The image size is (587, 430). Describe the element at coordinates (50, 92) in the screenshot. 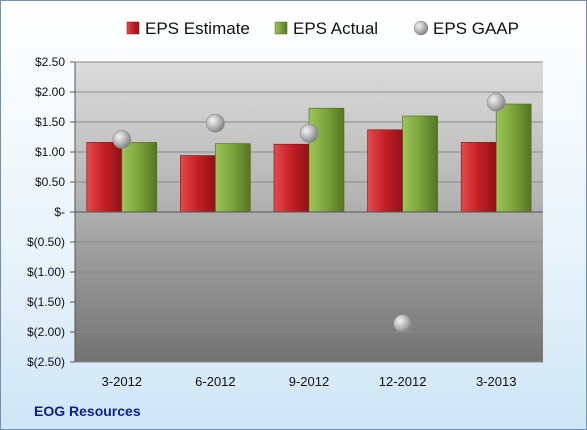

I see `y-tick-label: $2.00` at that location.